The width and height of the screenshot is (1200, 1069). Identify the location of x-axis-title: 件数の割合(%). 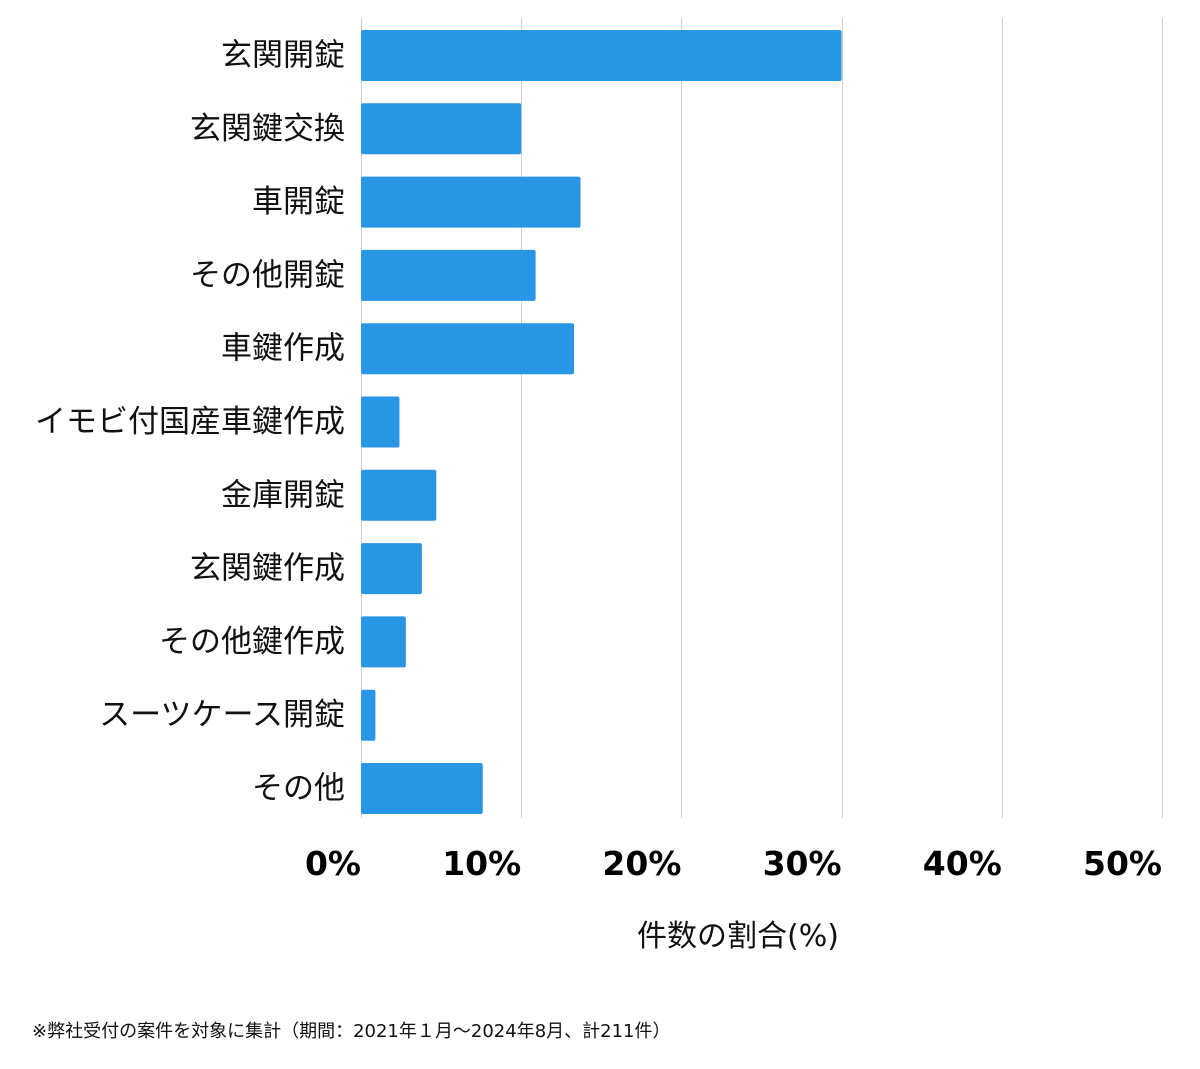
(738, 936).